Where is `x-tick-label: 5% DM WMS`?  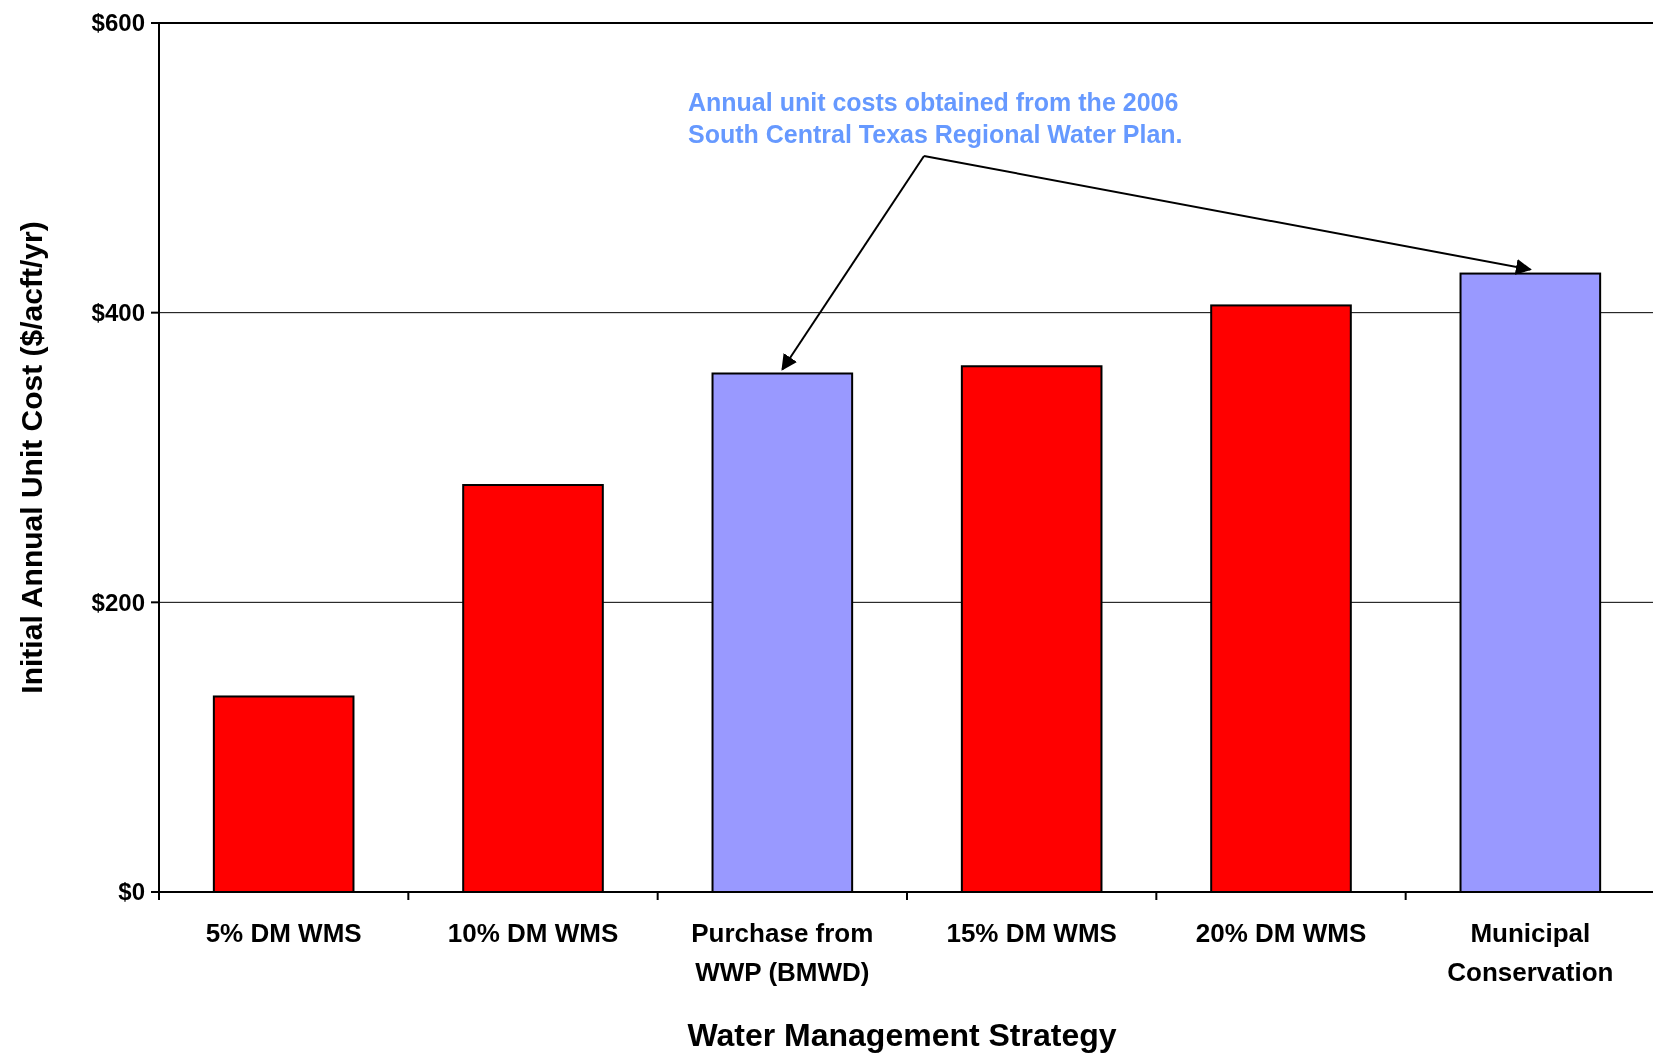 x-tick-label: 5% DM WMS is located at coordinates (283, 933).